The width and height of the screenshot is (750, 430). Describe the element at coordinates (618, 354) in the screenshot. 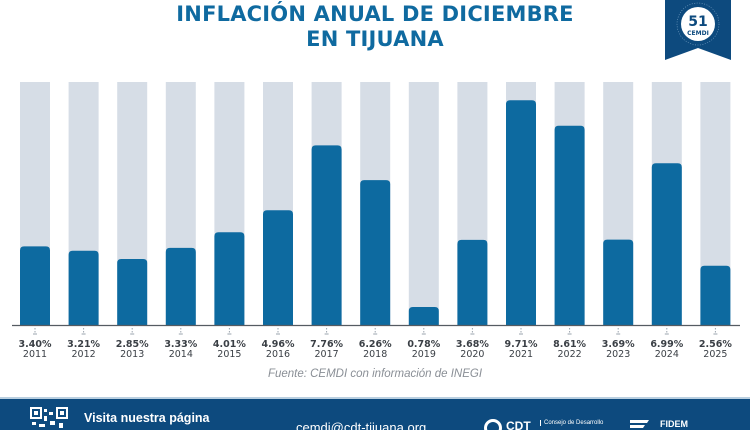

I see `category-label: 2023` at that location.